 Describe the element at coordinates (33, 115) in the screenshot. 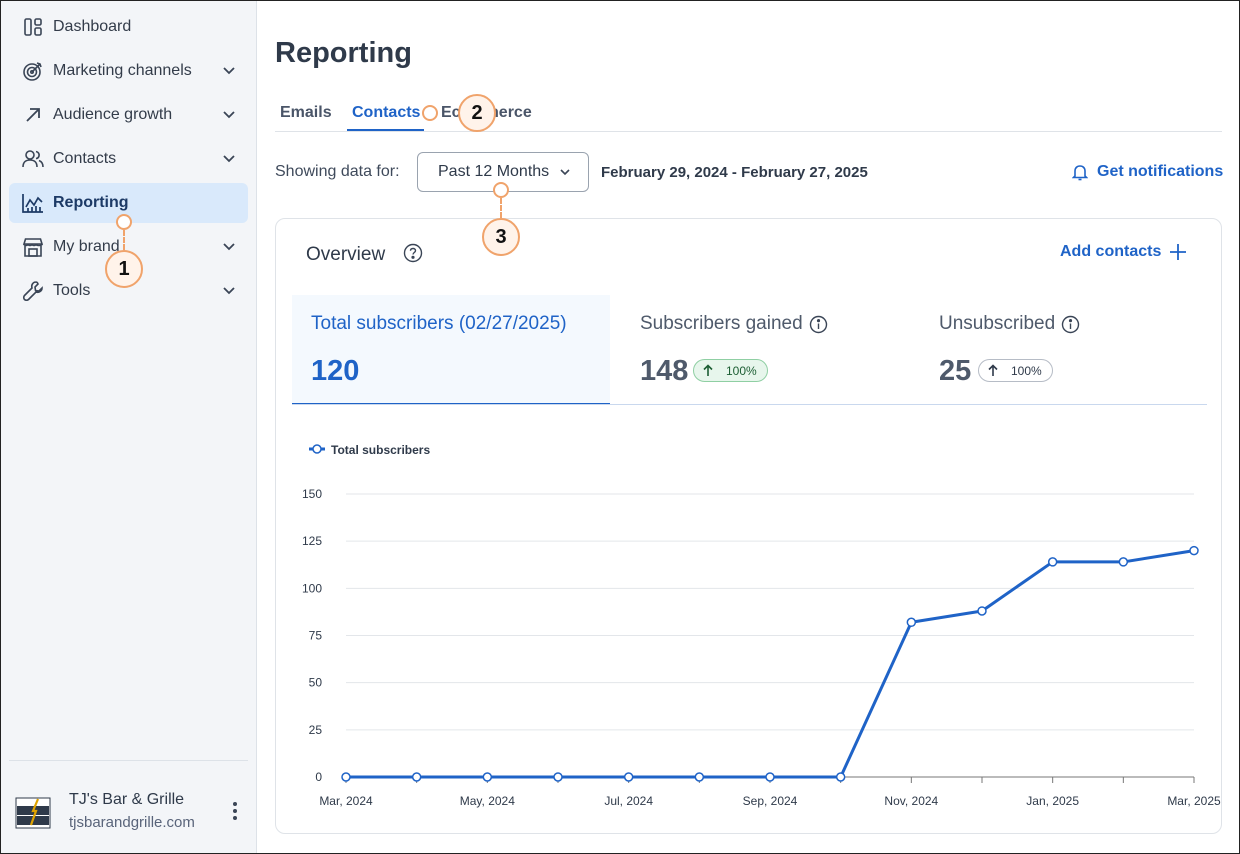

I see `arrow-up-right-icon` at that location.